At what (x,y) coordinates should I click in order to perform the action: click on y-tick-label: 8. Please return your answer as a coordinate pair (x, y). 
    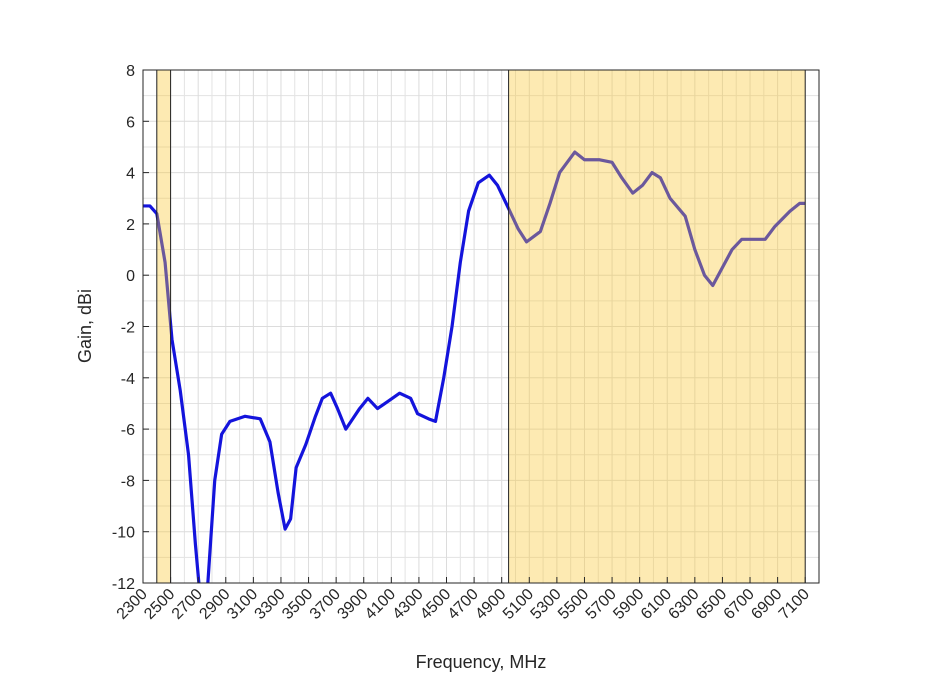
    Looking at the image, I should click on (130, 71).